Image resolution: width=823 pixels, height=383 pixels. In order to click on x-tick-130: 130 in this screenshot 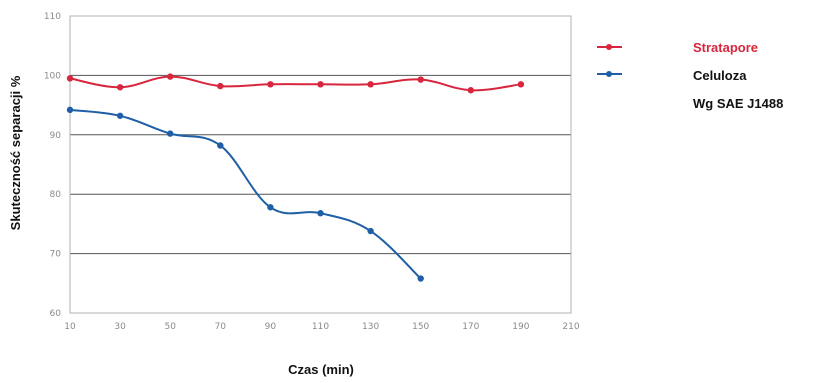, I will do `click(370, 327)`.